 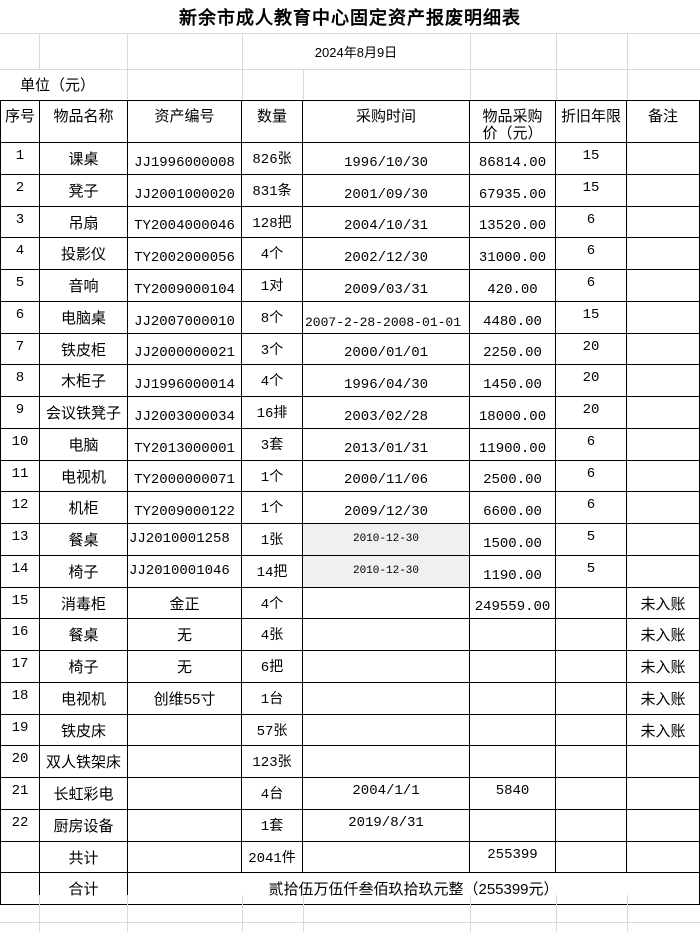 I want to click on cell-price: 11900.00, so click(x=513, y=444).